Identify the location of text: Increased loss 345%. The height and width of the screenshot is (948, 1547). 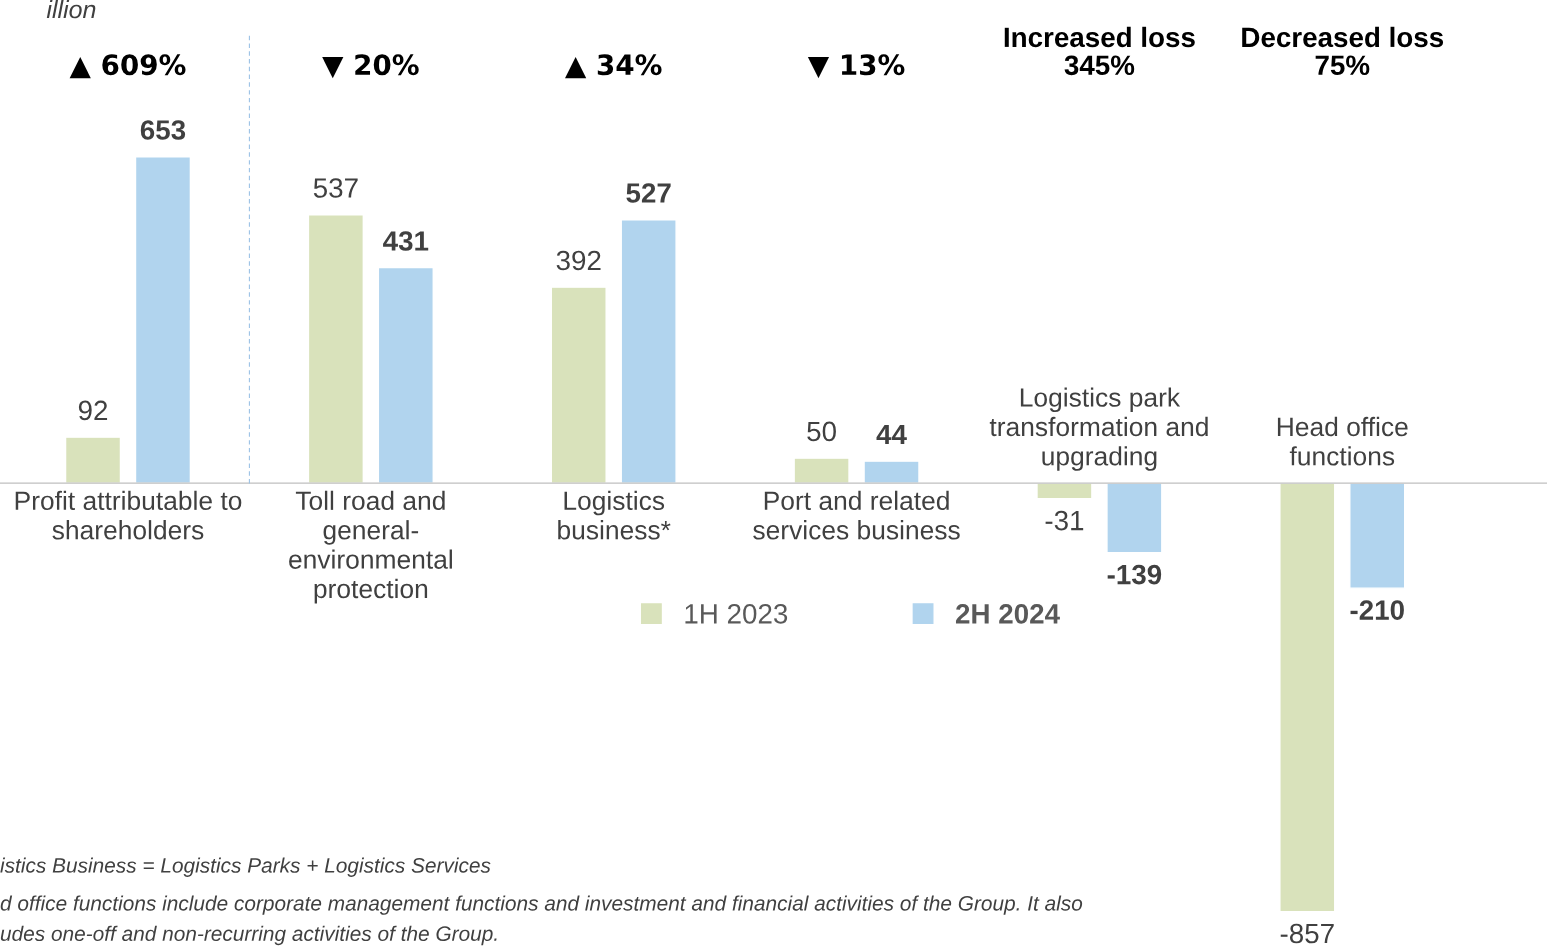
(1099, 51).